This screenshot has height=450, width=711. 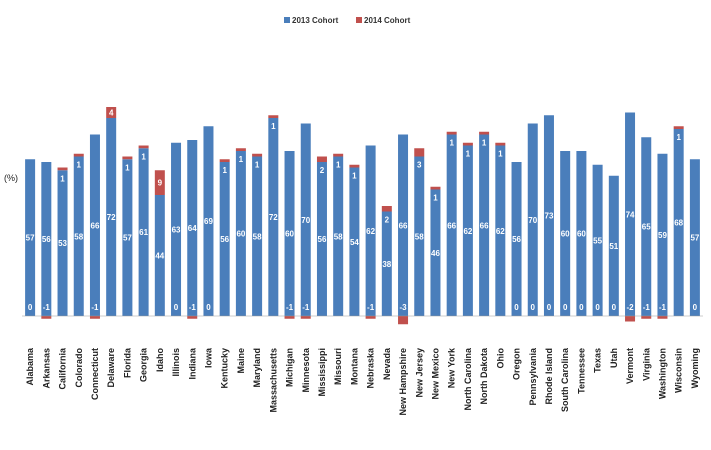 I want to click on data-label-2014-0: 0, so click(x=30, y=307).